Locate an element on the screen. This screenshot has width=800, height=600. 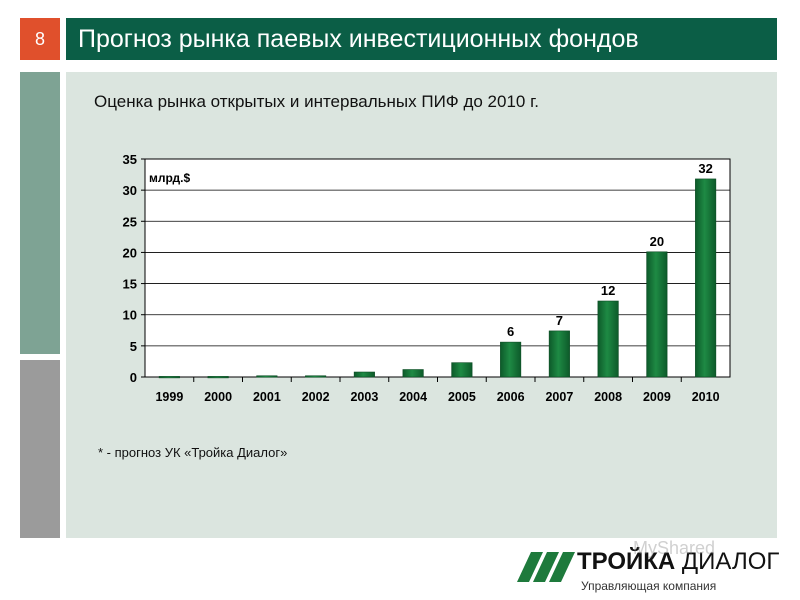
x-tick-label: 2005 is located at coordinates (462, 397).